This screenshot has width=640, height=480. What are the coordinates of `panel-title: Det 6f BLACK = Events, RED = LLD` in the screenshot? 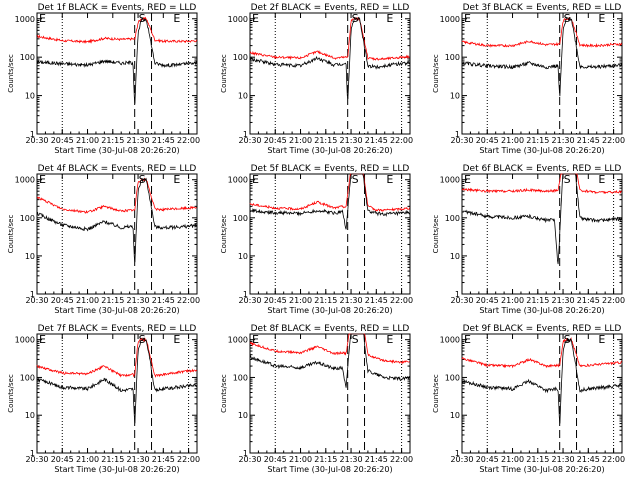 It's located at (542, 169).